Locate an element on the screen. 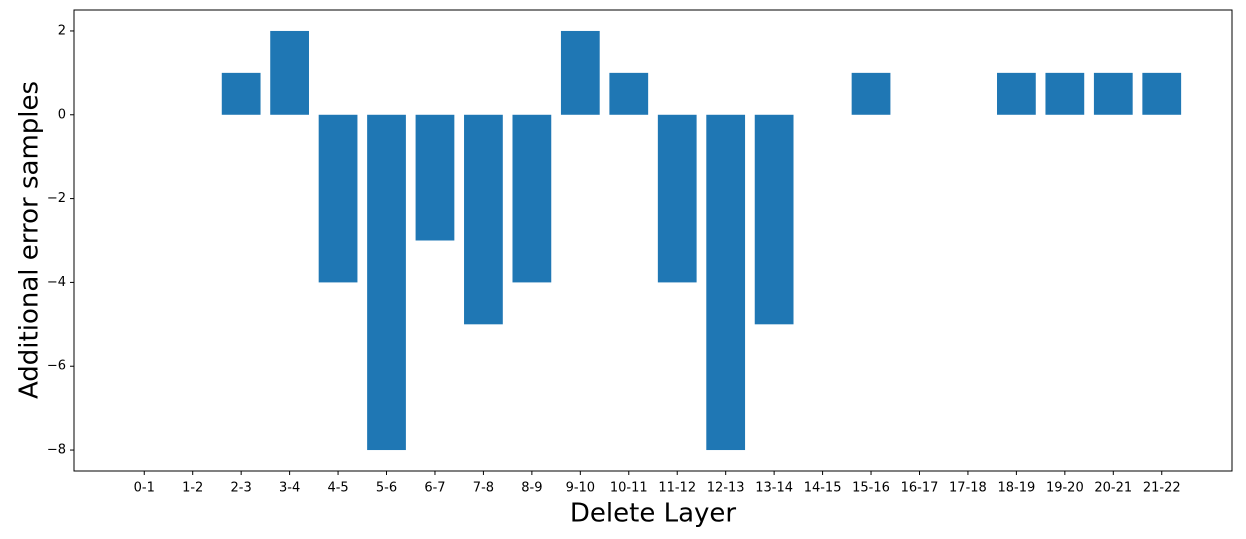 The height and width of the screenshot is (539, 1246). x-tick-label: 11-12 is located at coordinates (677, 488).